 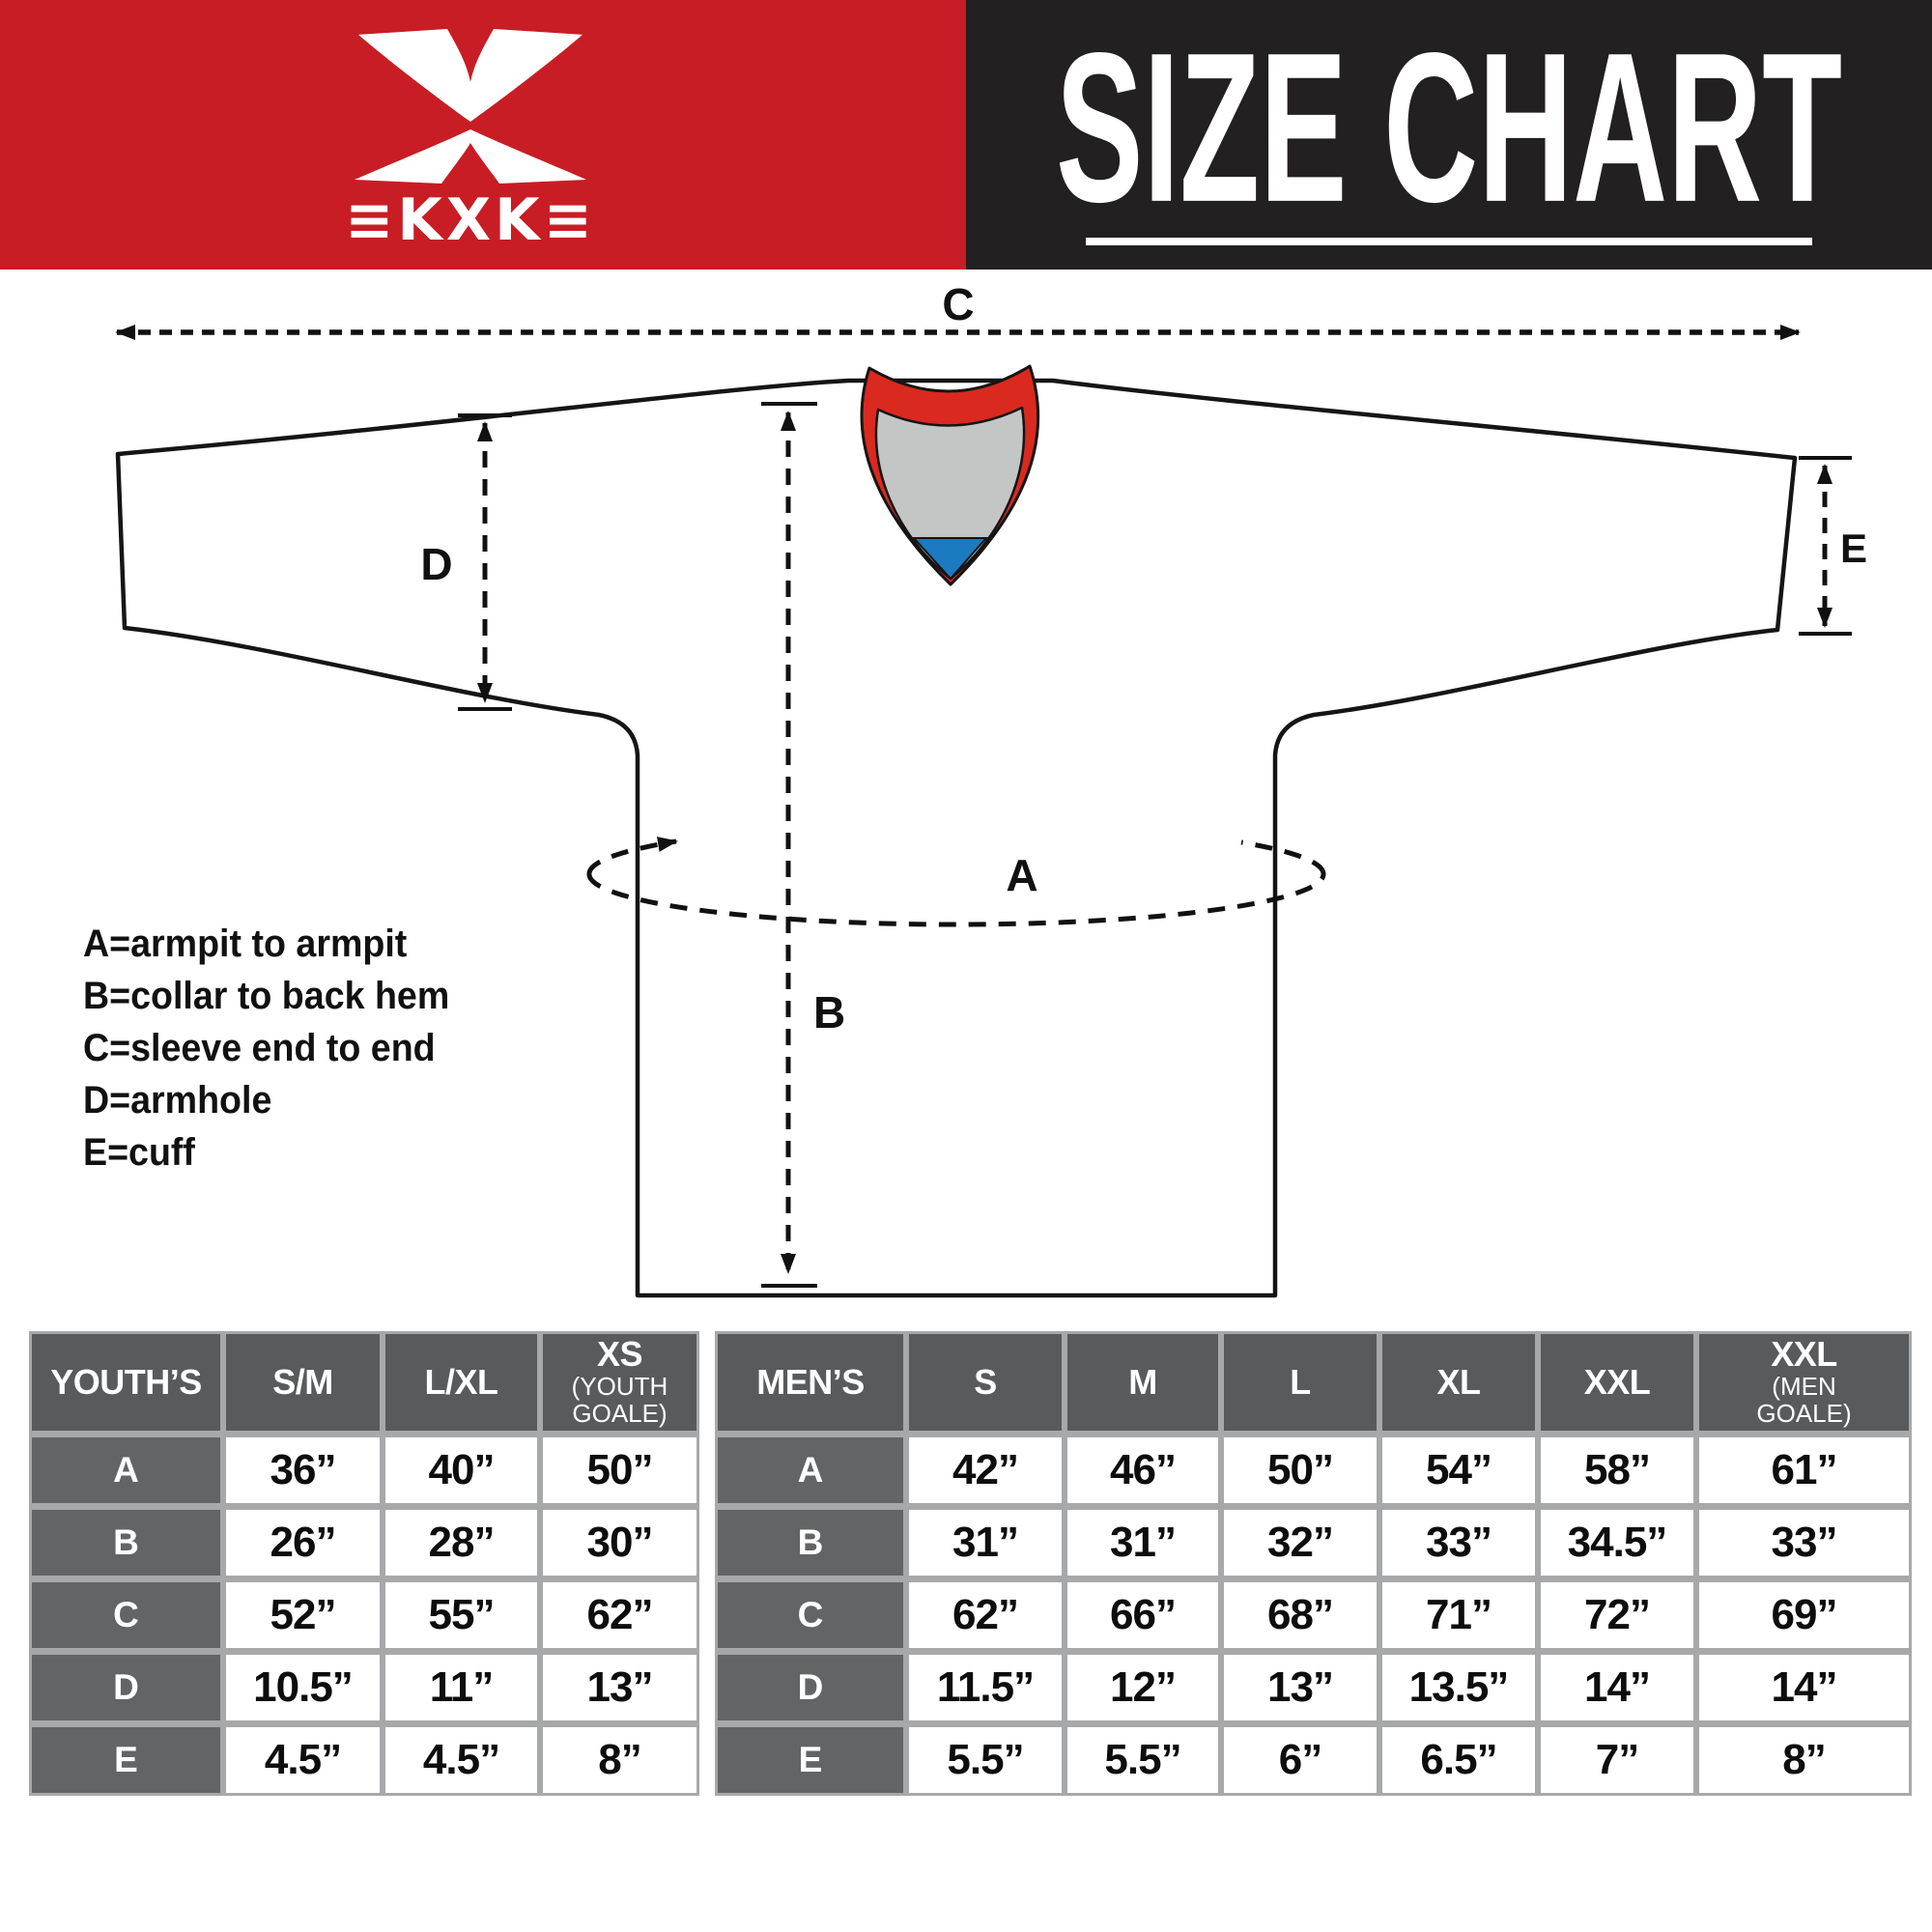 I want to click on col-label: S/M, so click(x=302, y=1382).